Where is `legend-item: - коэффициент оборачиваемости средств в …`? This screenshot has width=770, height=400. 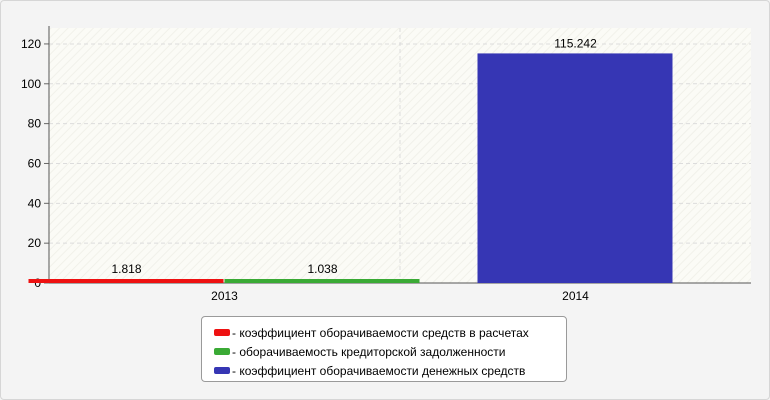 legend-item: - коэффициент оборачиваемости средств в … is located at coordinates (390, 332).